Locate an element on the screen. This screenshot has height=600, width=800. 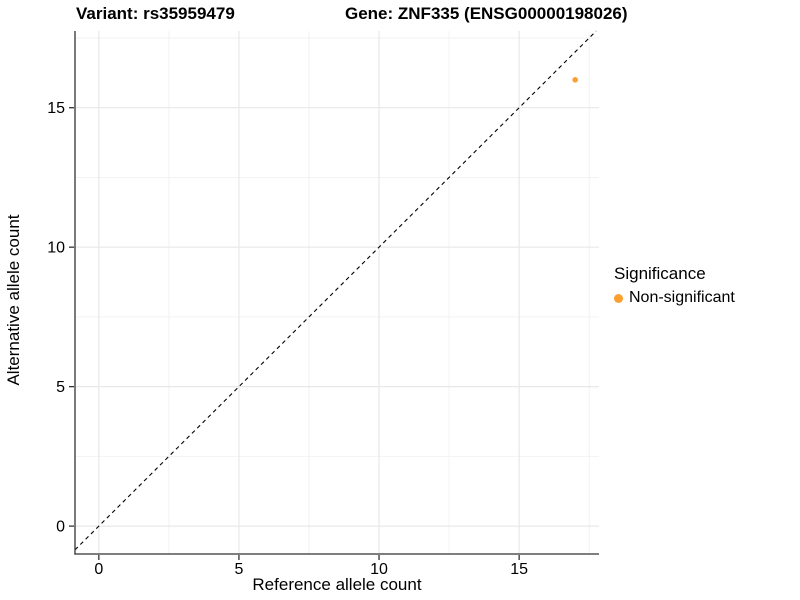
y-axis-title: Alternative allele count is located at coordinates (13, 300).